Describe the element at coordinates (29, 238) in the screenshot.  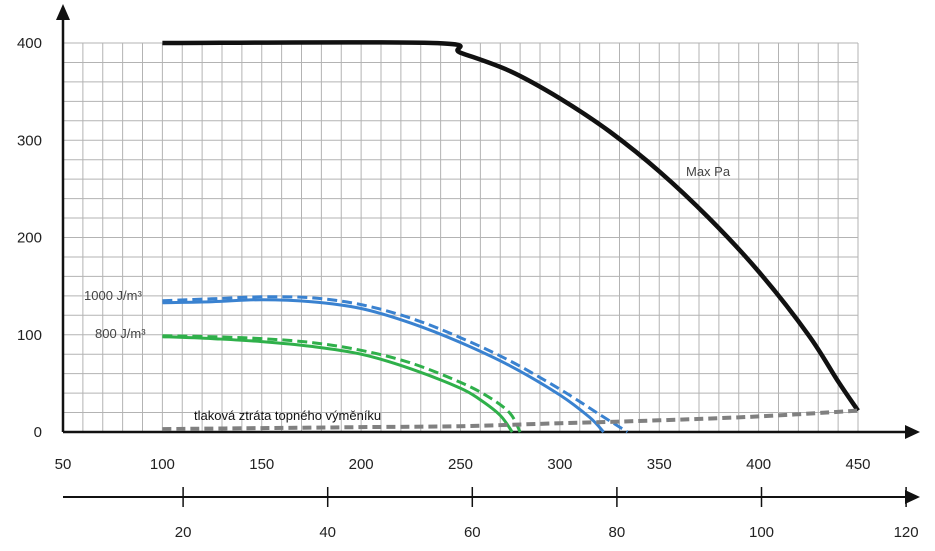
I see `y-tick-label: 200` at that location.